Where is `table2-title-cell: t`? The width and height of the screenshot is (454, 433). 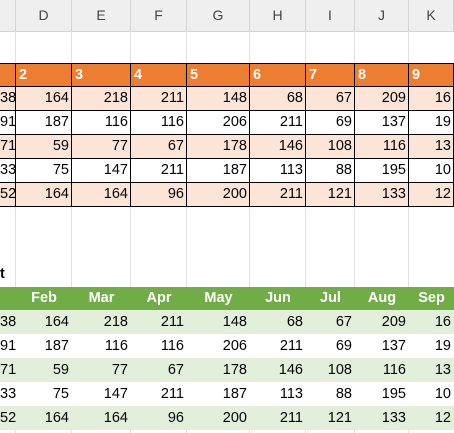 table2-title-cell: t is located at coordinates (2, 274).